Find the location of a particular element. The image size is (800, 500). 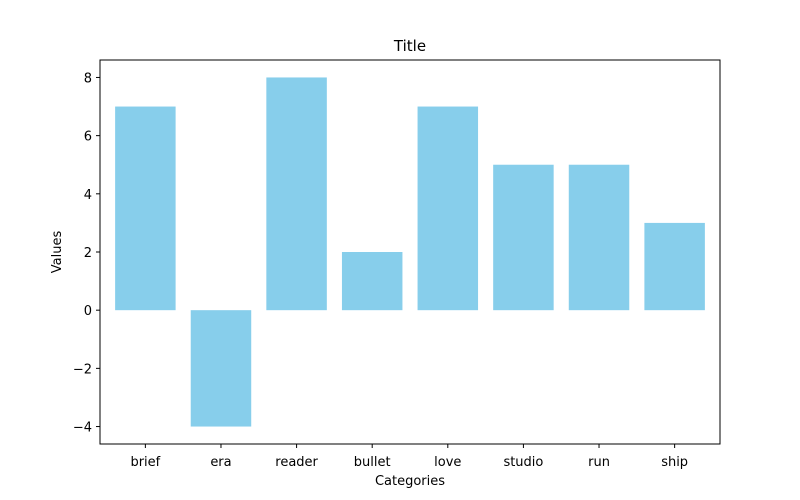

y-tick-label: −2 is located at coordinates (82, 369).